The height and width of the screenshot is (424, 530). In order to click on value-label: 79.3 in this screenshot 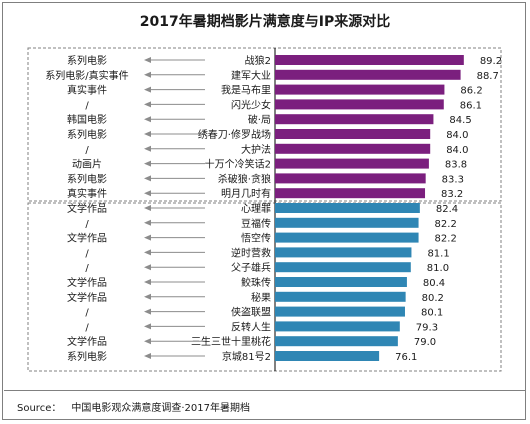, I will do `click(427, 327)`.